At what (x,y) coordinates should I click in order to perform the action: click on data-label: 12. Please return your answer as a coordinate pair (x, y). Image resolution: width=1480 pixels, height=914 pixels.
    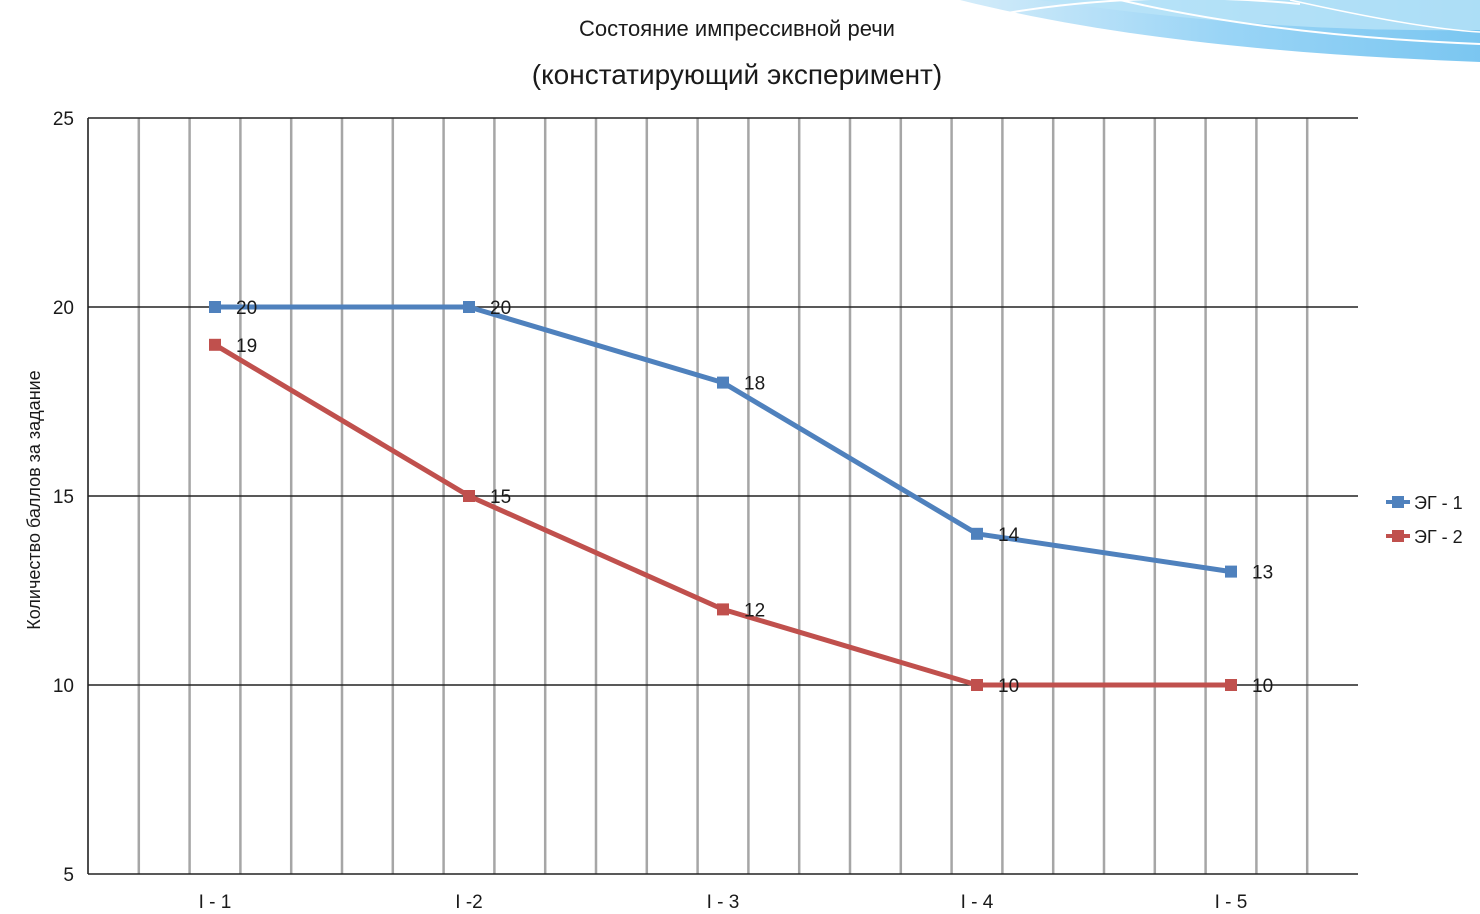
    Looking at the image, I should click on (754, 610).